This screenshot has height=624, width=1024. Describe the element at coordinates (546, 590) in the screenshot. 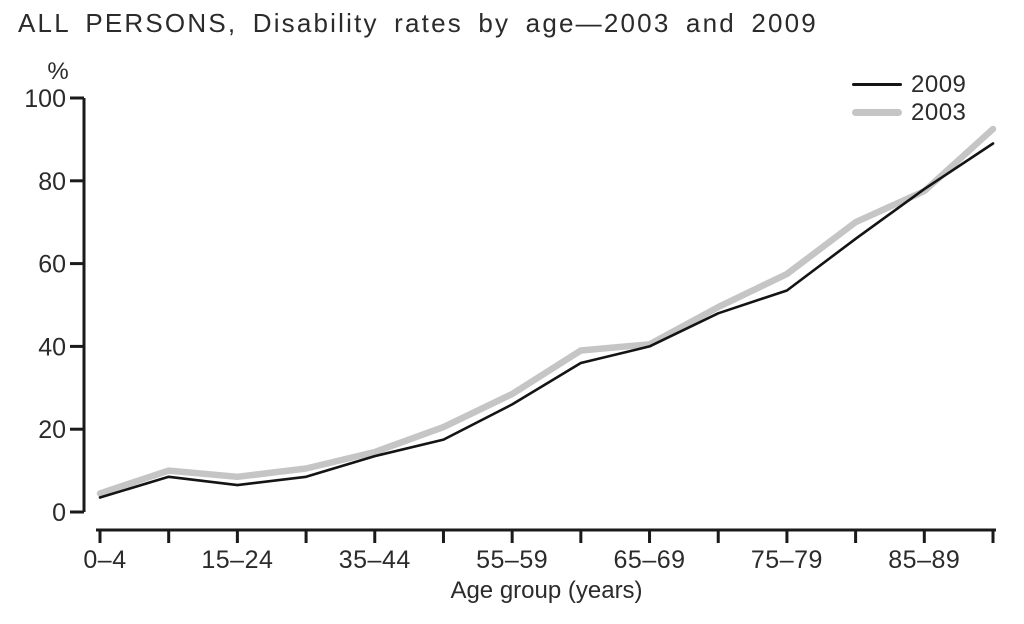

I see `x-axis-title: Age group (years)` at that location.